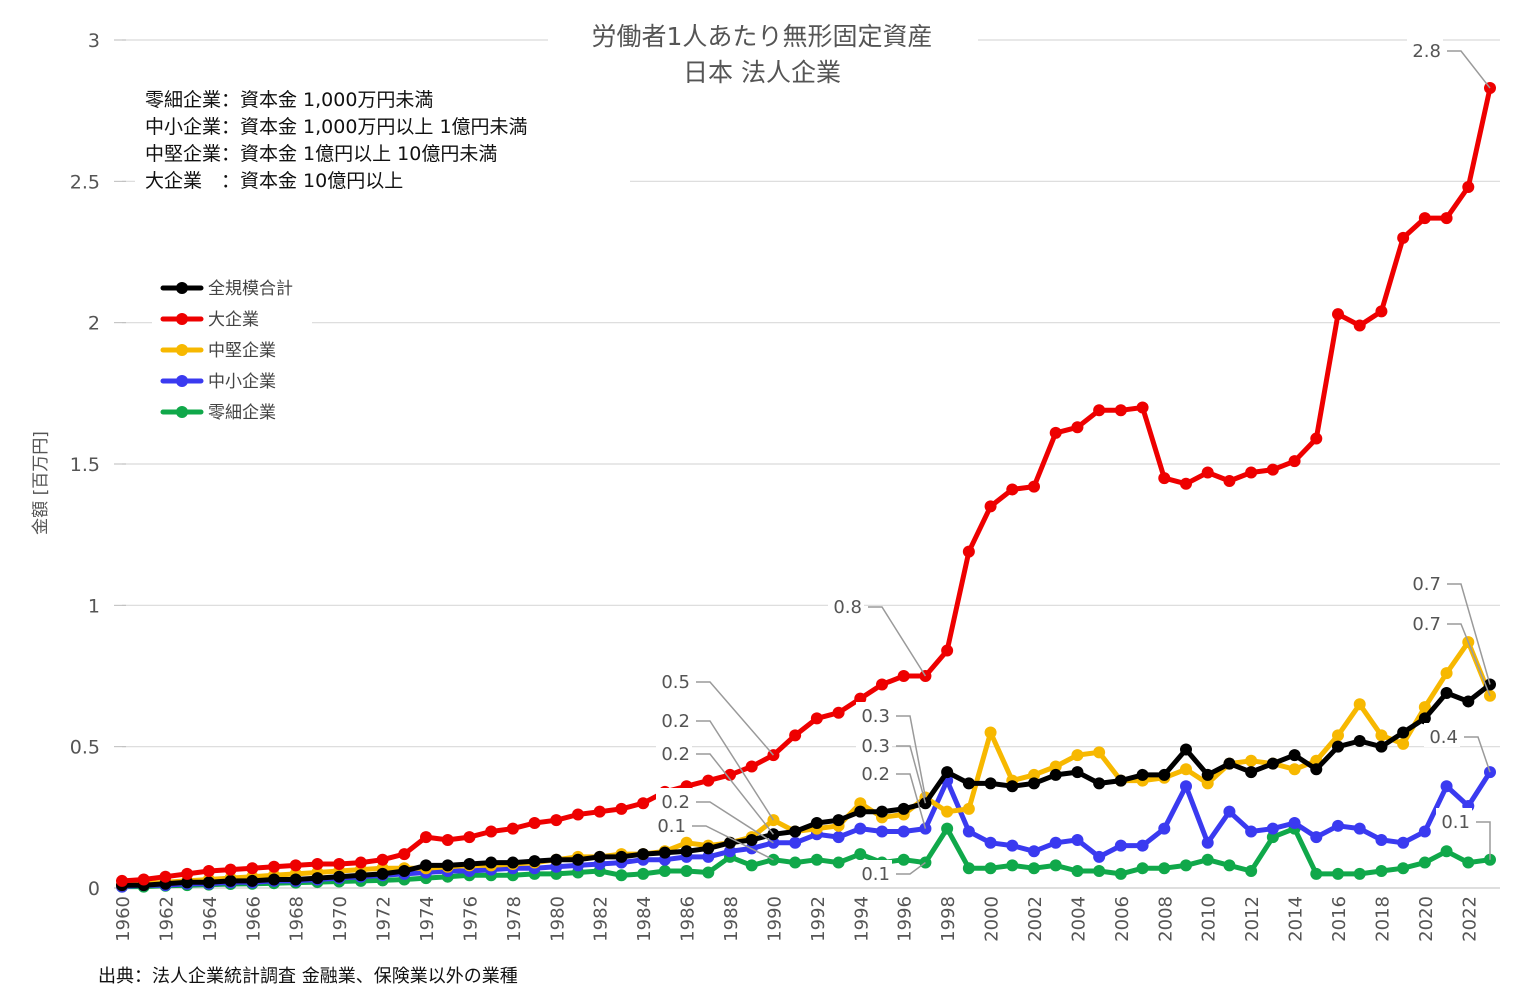  Describe the element at coordinates (94, 606) in the screenshot. I see `y-tick-label: 1` at that location.